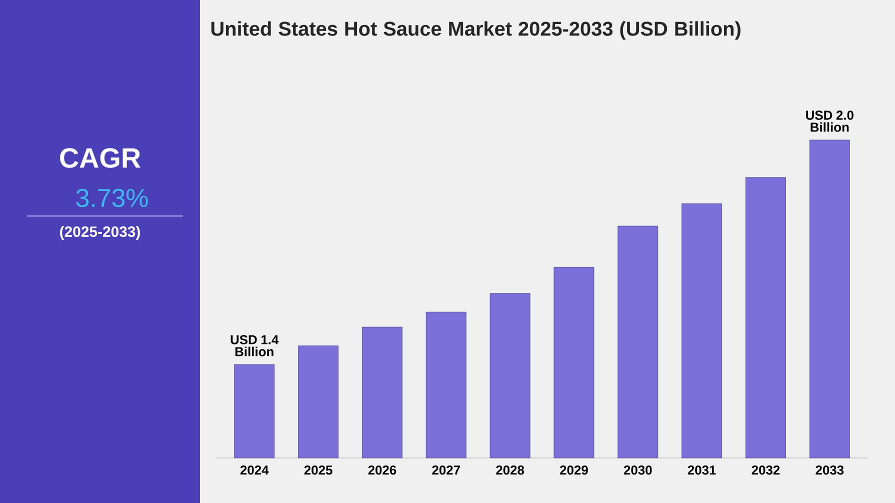  Describe the element at coordinates (475, 30) in the screenshot. I see `chart-title: United States Hot Sauce Market 2025-2033 (USD Billion)` at that location.